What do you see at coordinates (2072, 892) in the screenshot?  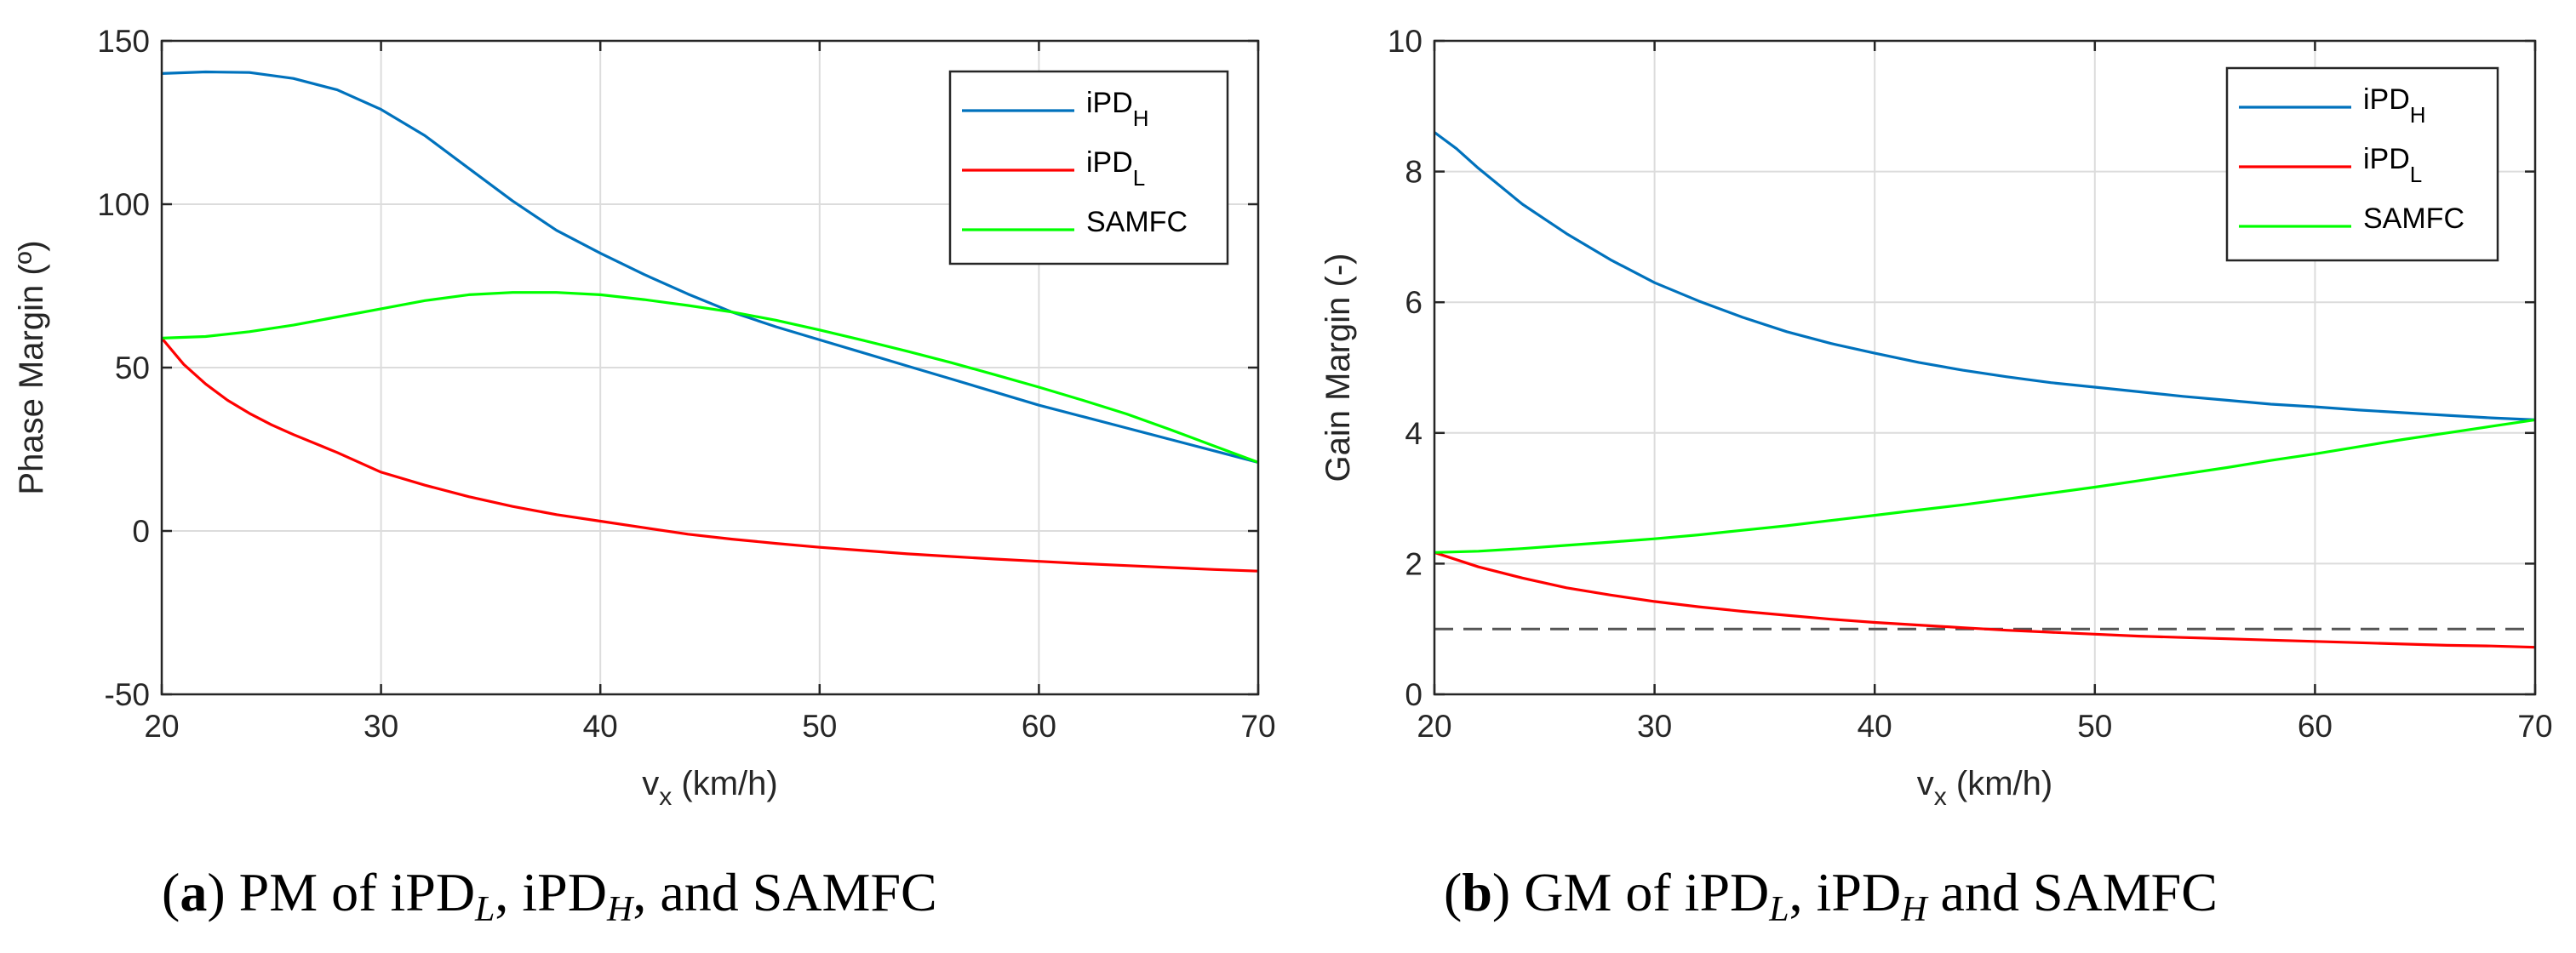 I see `caption-b-end: and SAMFC` at bounding box center [2072, 892].